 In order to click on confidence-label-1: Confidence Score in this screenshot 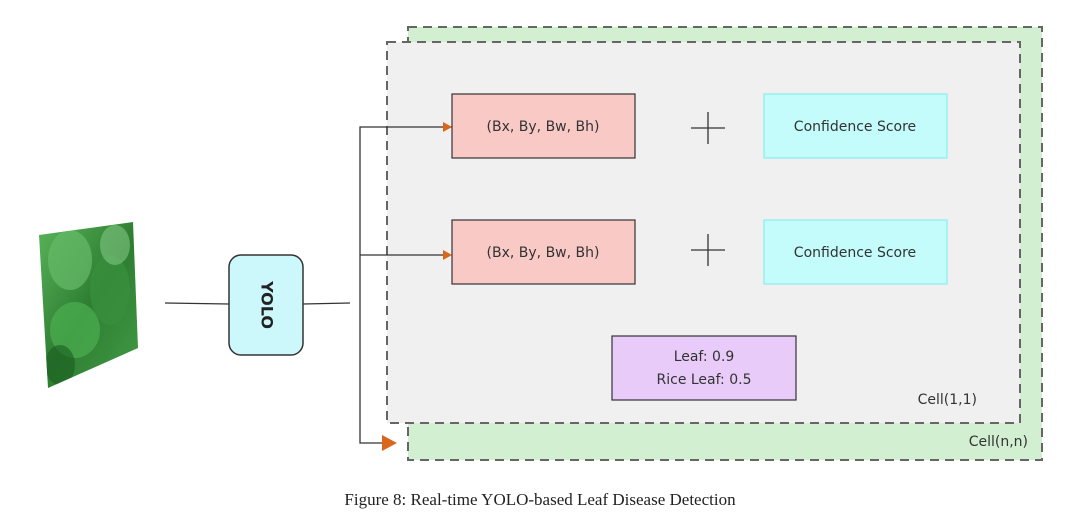, I will do `click(855, 127)`.